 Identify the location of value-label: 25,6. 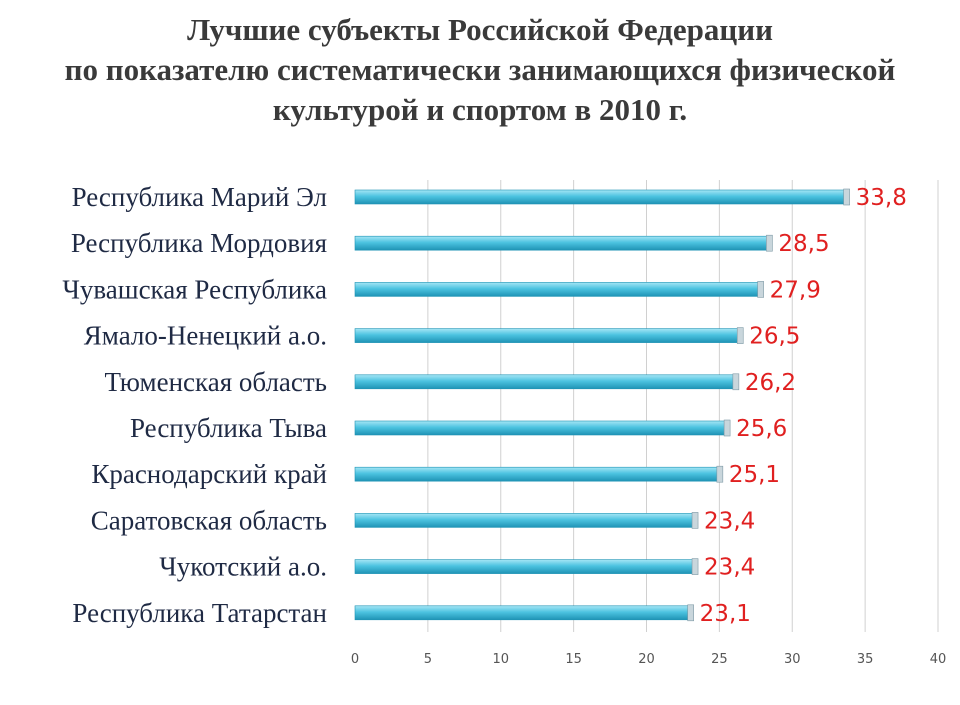
(761, 429).